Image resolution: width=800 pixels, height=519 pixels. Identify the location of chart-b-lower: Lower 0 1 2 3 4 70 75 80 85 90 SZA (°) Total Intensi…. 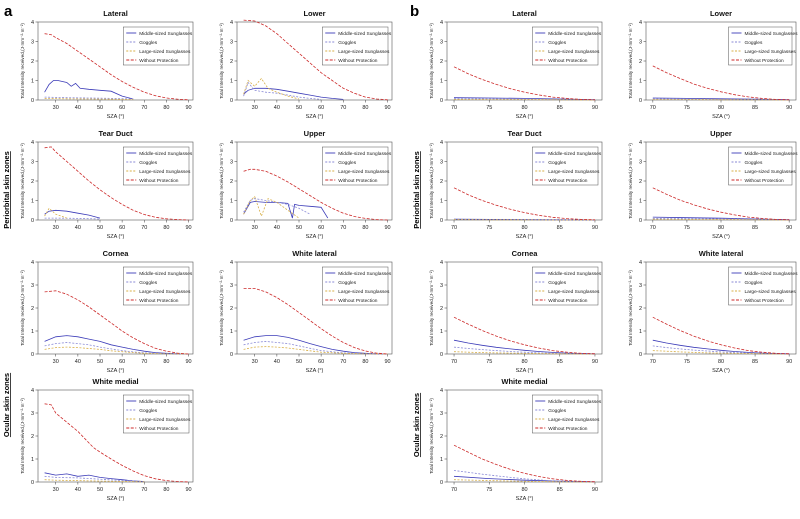
(713, 64).